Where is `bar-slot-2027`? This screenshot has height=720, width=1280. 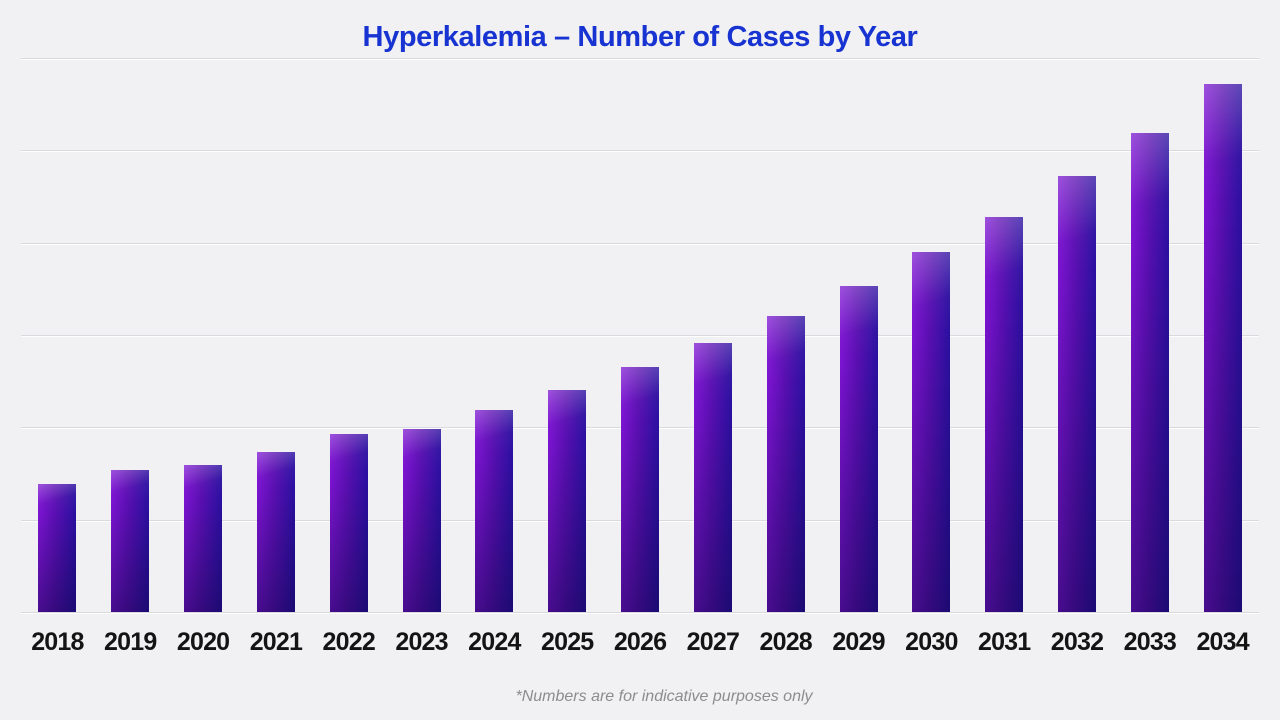
bar-slot-2027 is located at coordinates (712, 335).